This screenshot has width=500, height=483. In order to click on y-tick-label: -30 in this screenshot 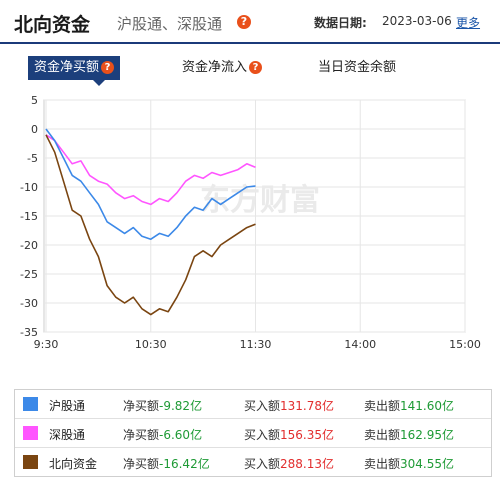, I will do `click(29, 303)`.